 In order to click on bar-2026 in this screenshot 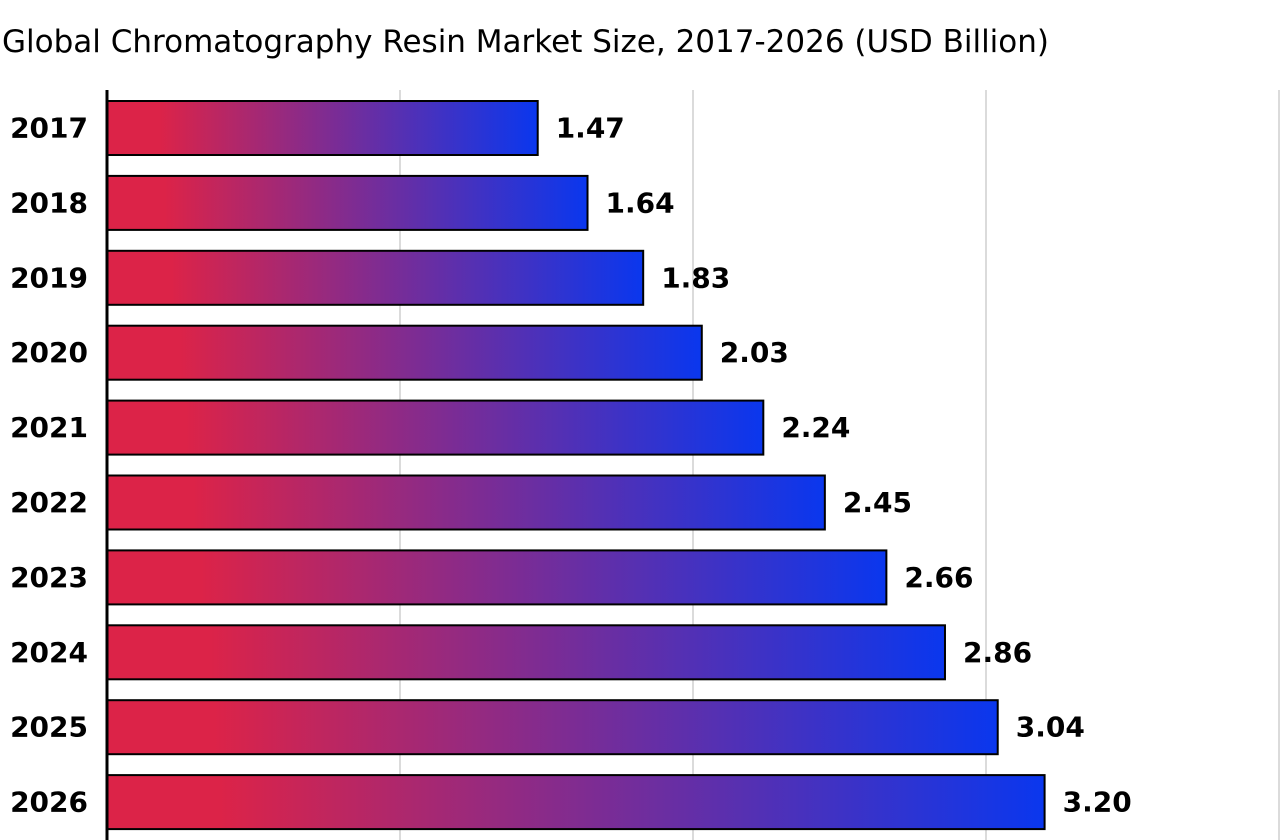, I will do `click(576, 802)`.